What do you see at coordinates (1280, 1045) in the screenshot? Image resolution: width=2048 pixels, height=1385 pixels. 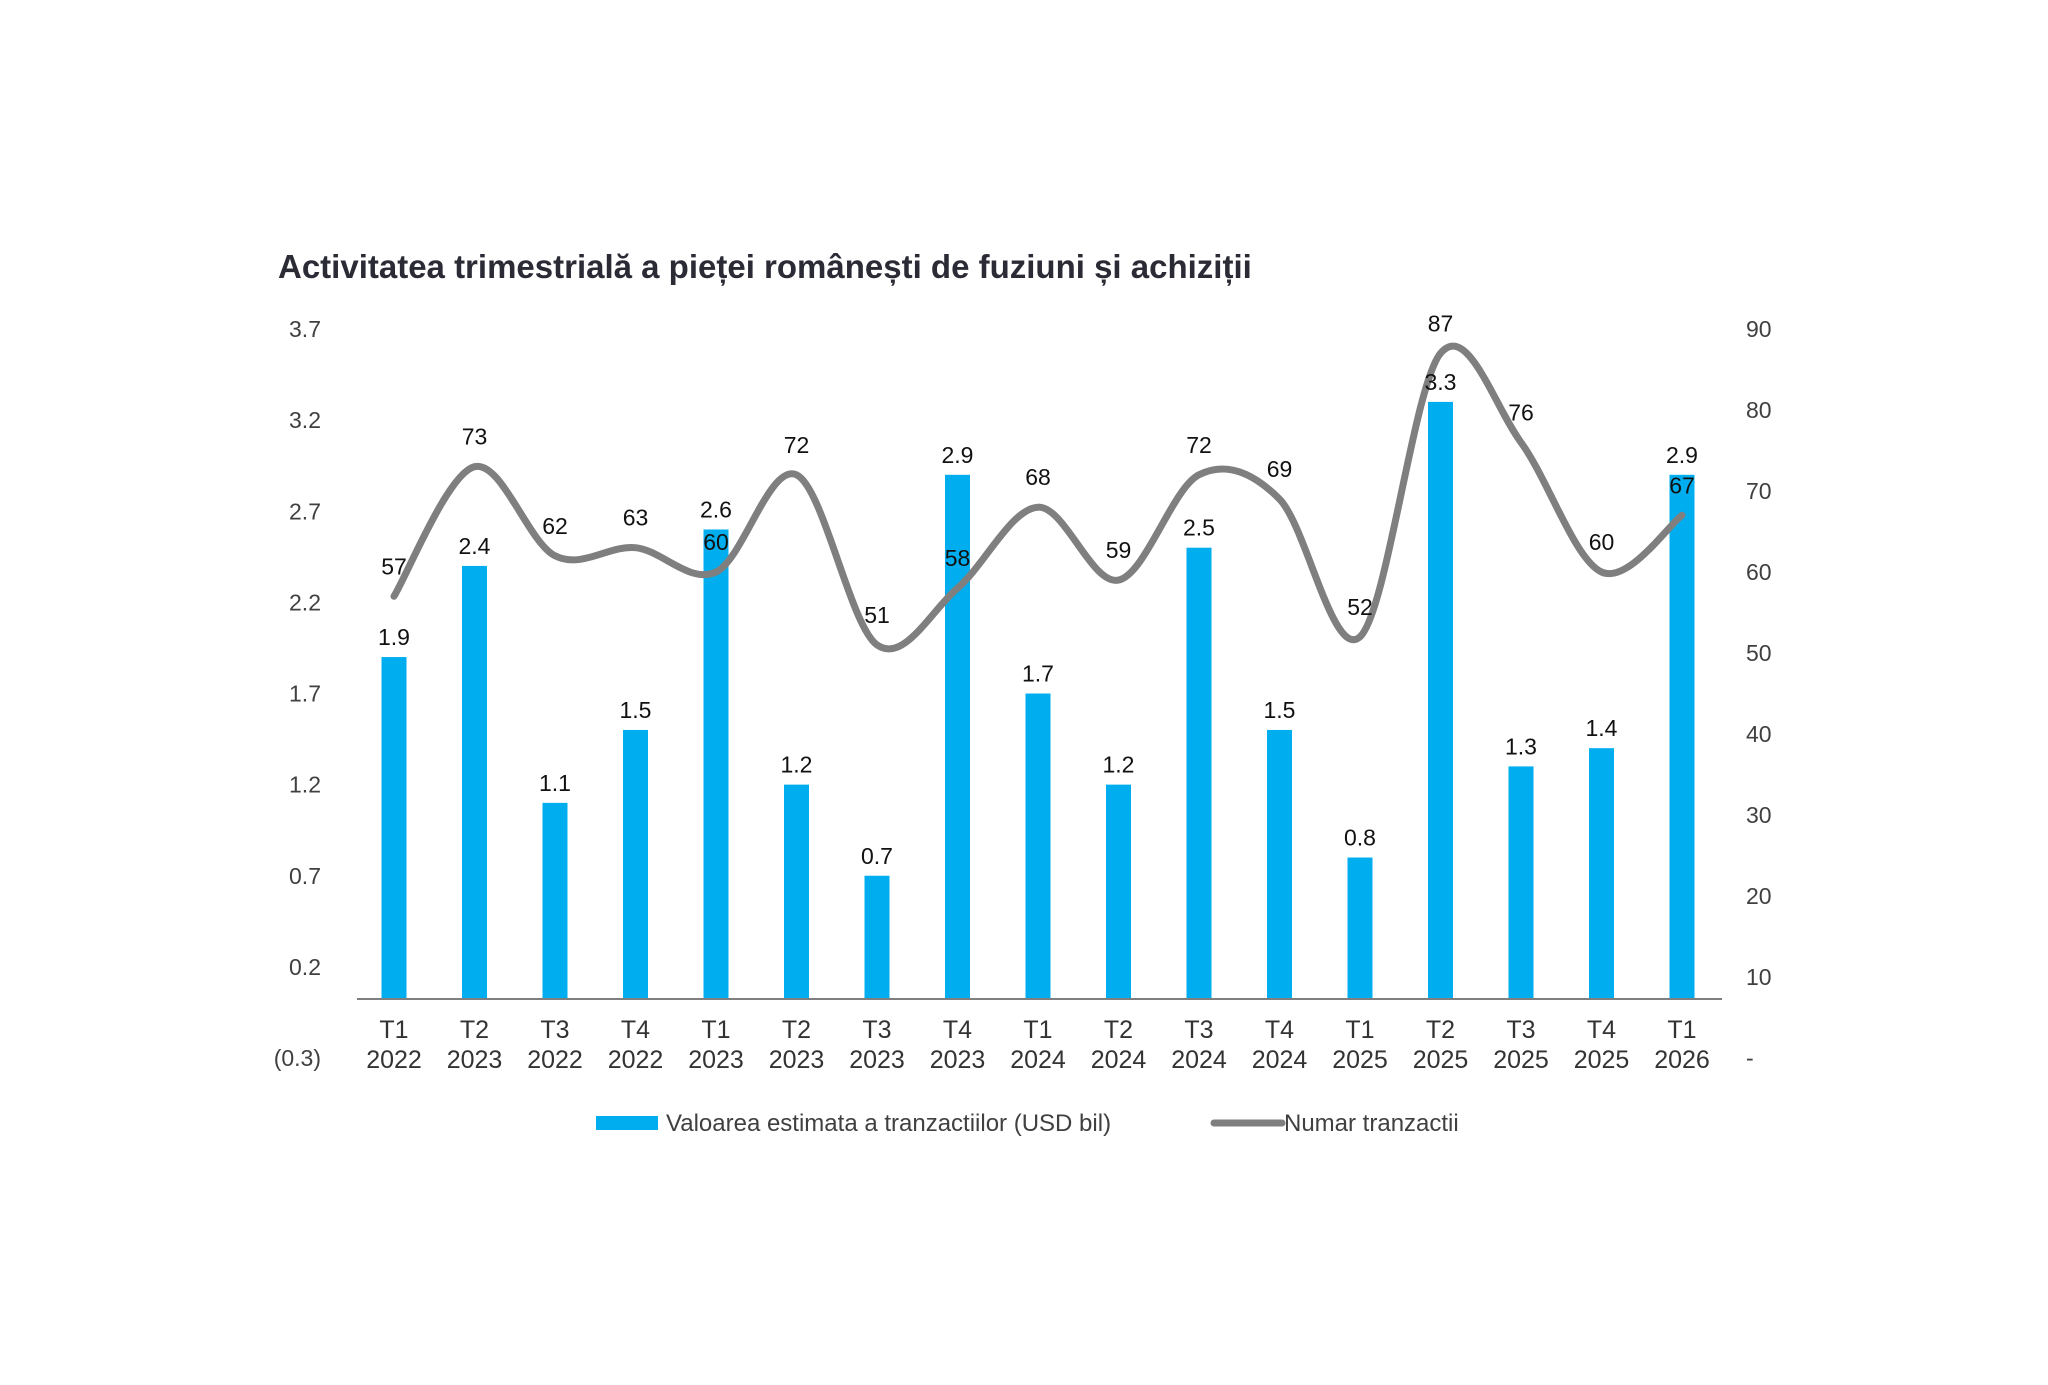 I see `category-label: T4 2024` at bounding box center [1280, 1045].